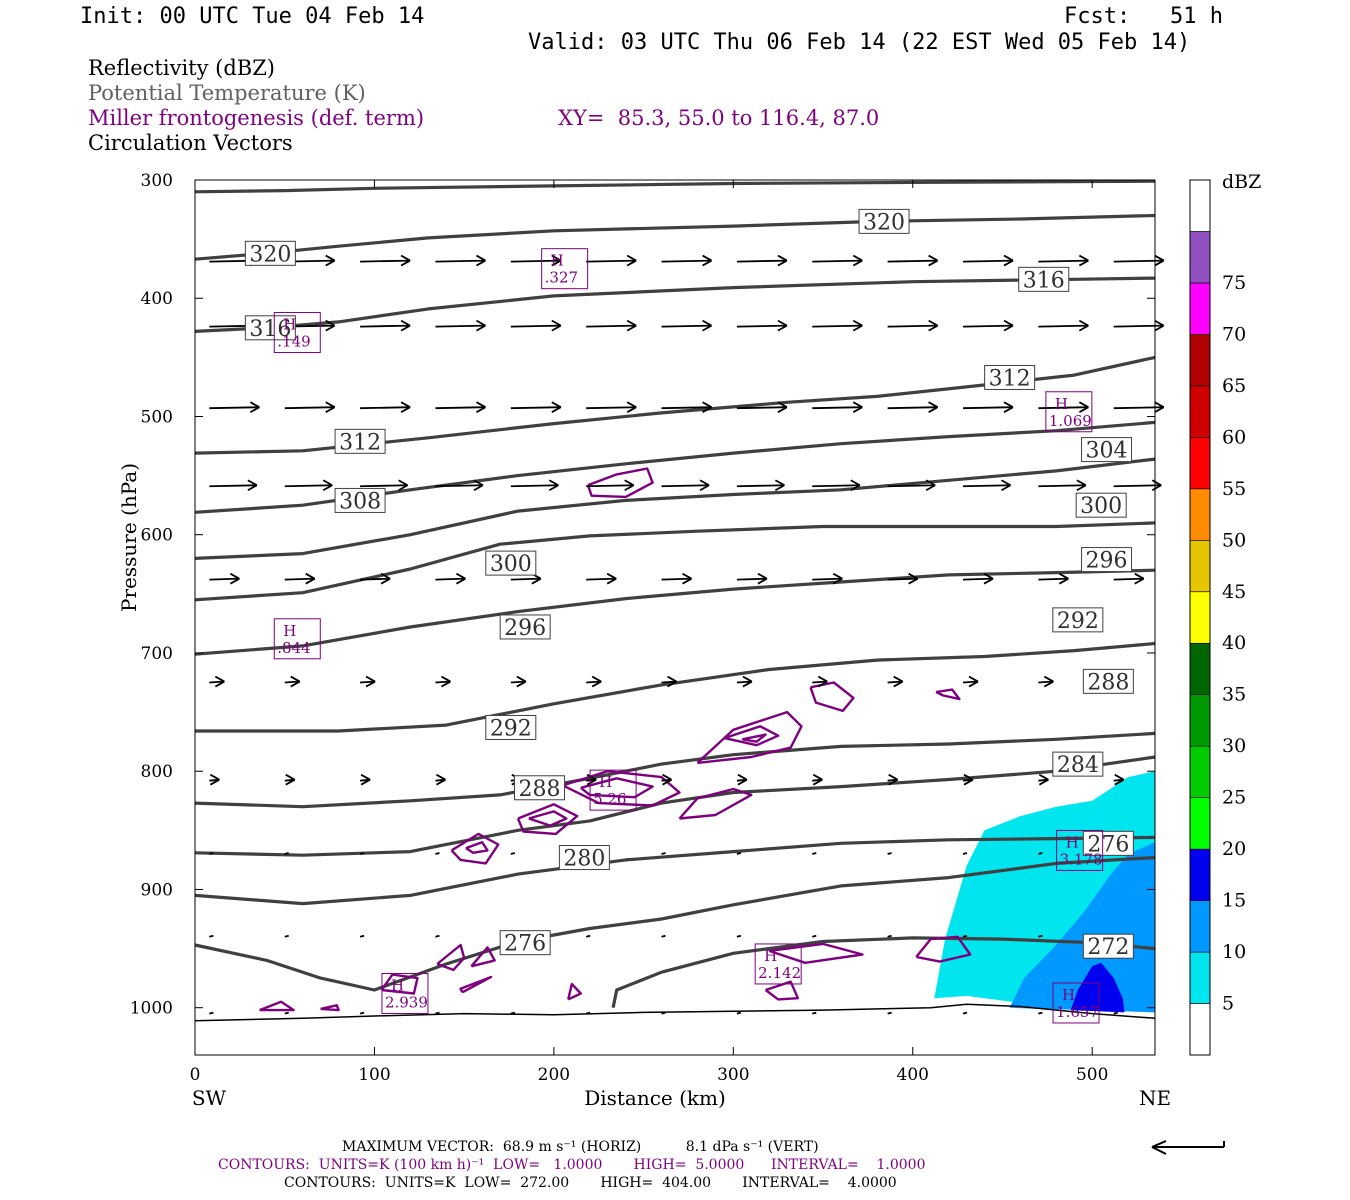 The width and height of the screenshot is (1350, 1200). Describe the element at coordinates (1077, 1012) in the screenshot. I see `frontogenesis-high-value: 1.657` at that location.